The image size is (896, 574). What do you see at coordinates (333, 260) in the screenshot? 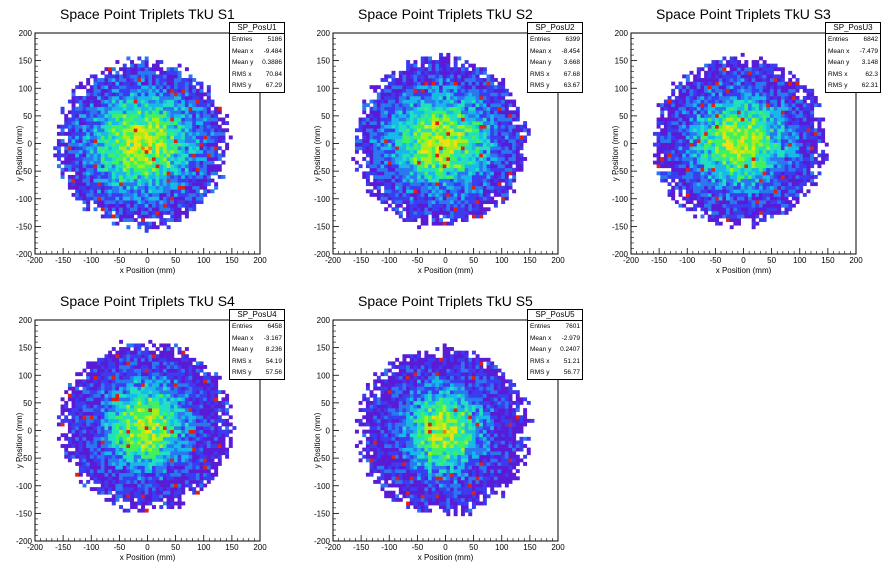
I see `x-tick-label: -200` at bounding box center [333, 260].